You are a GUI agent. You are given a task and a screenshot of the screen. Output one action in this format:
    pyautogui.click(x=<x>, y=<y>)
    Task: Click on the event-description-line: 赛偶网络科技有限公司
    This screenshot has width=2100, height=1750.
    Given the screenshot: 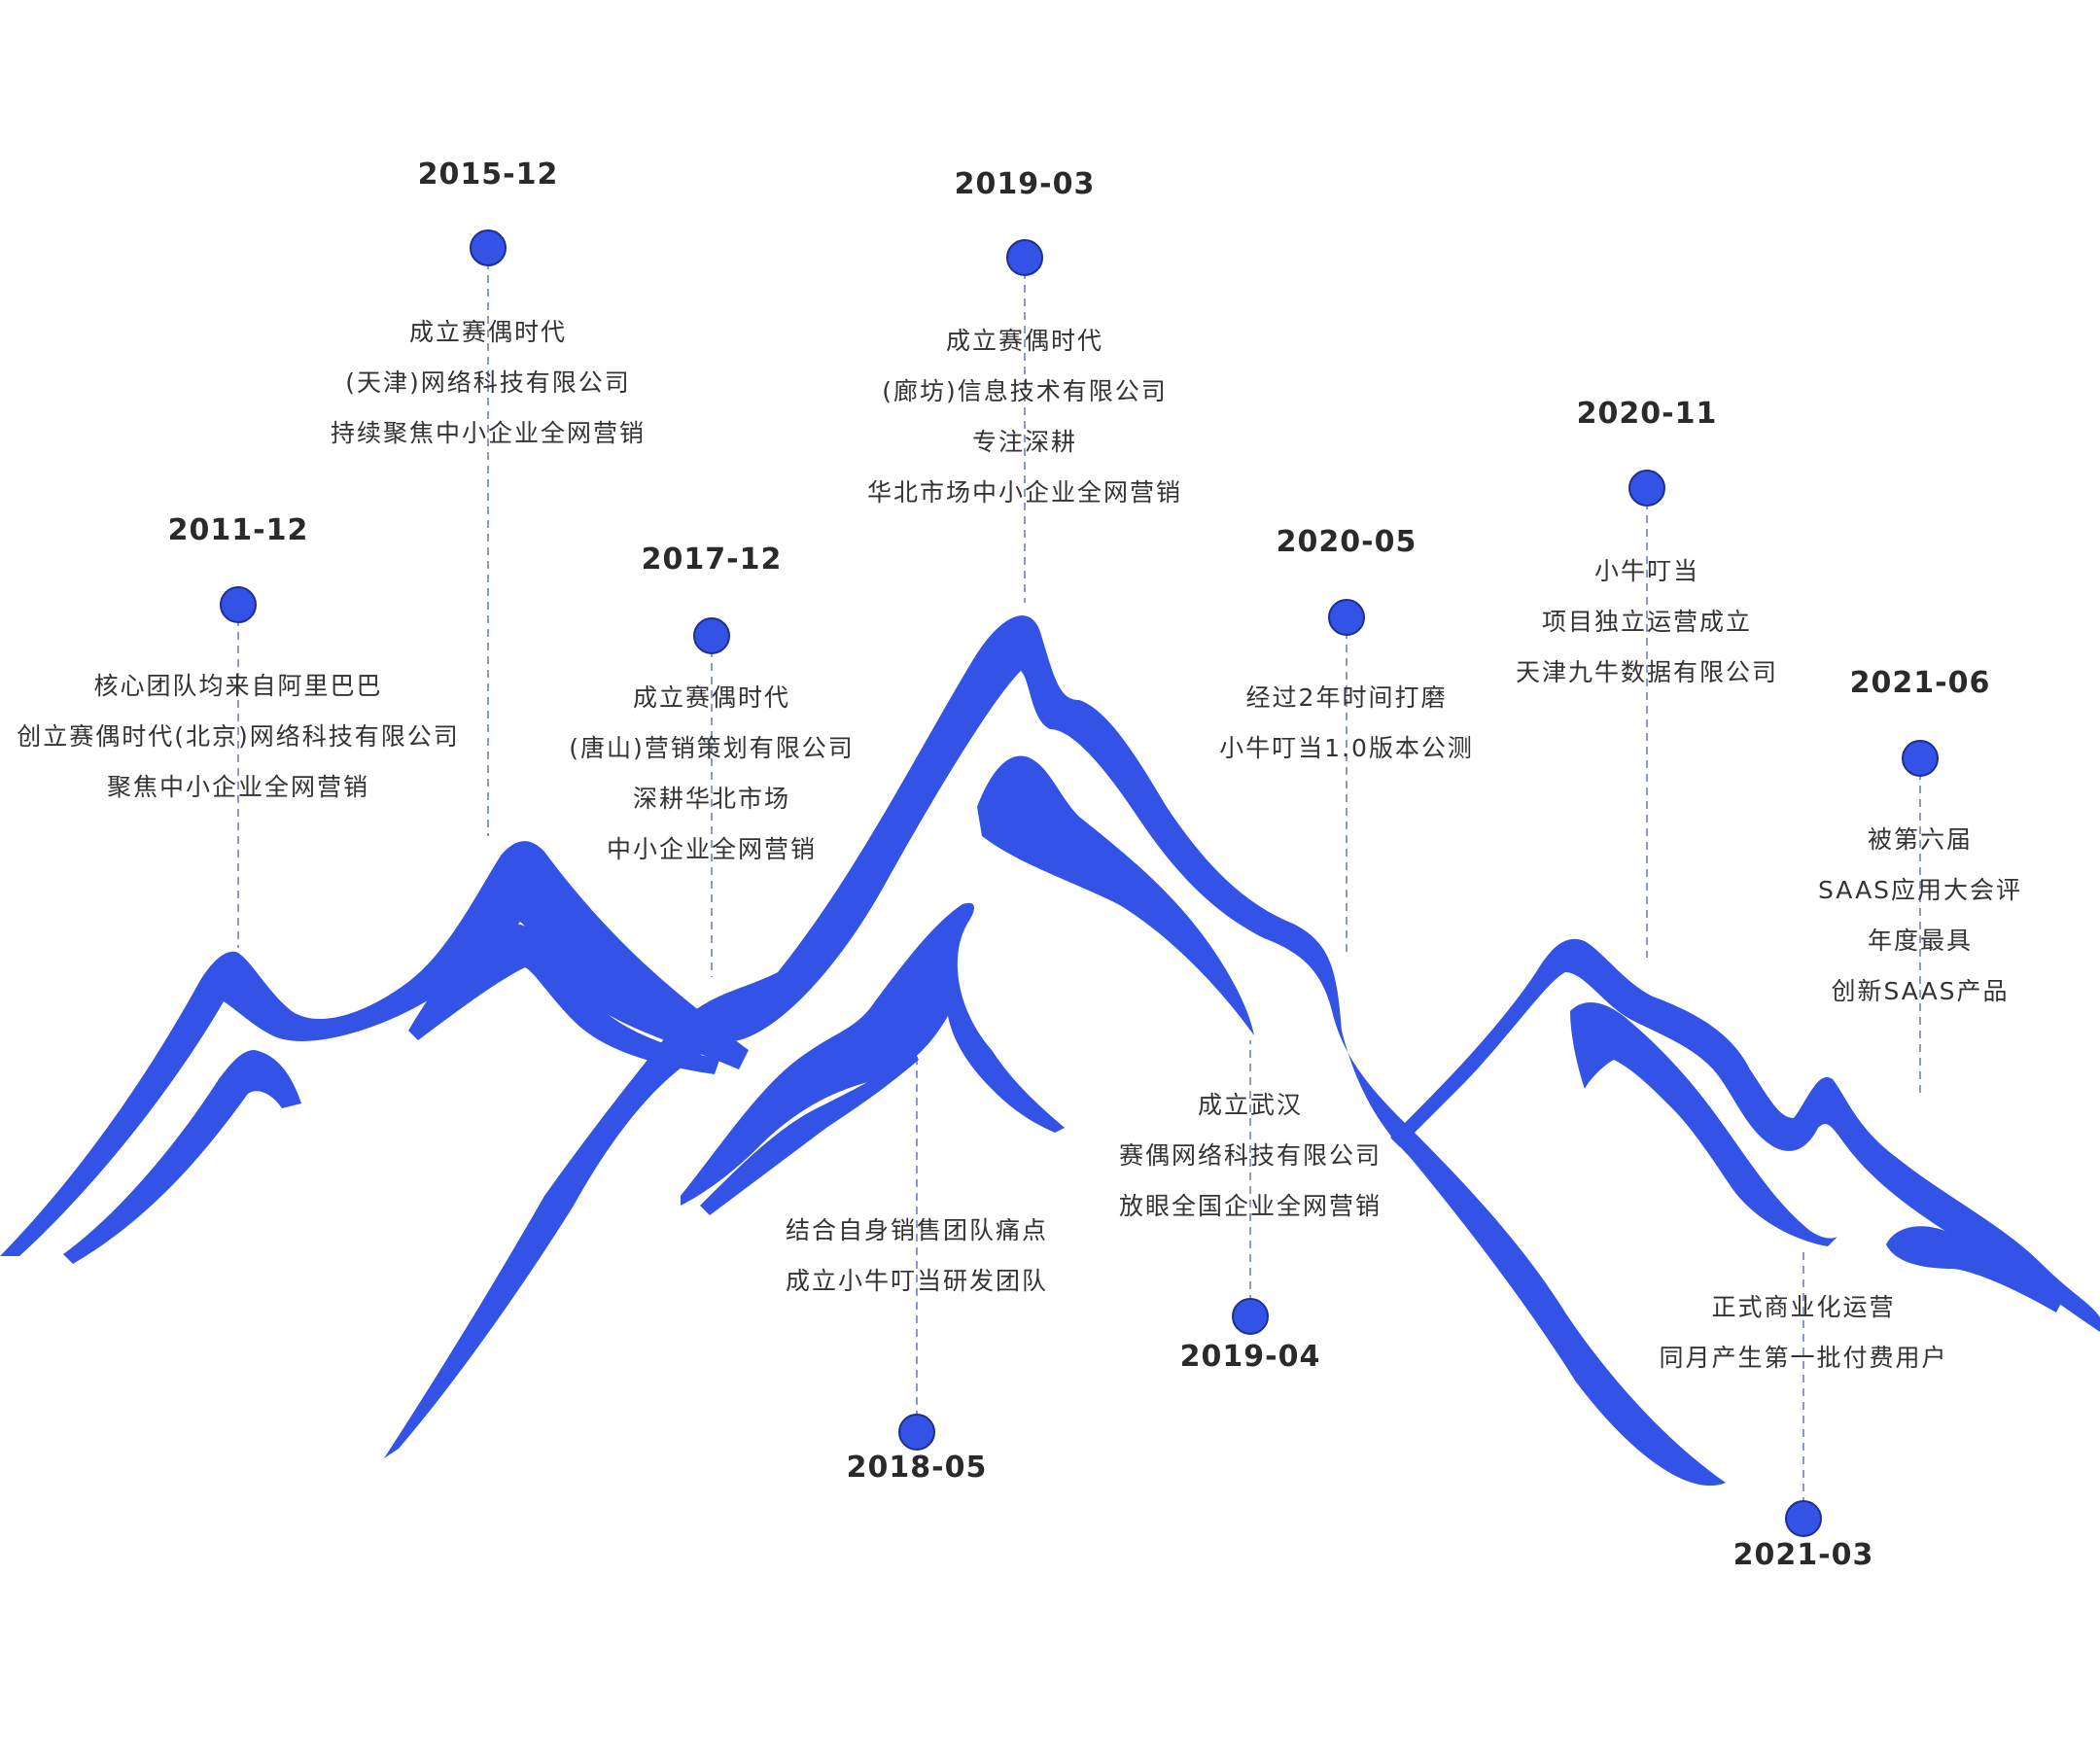 What is the action you would take?
    pyautogui.click(x=1250, y=1155)
    